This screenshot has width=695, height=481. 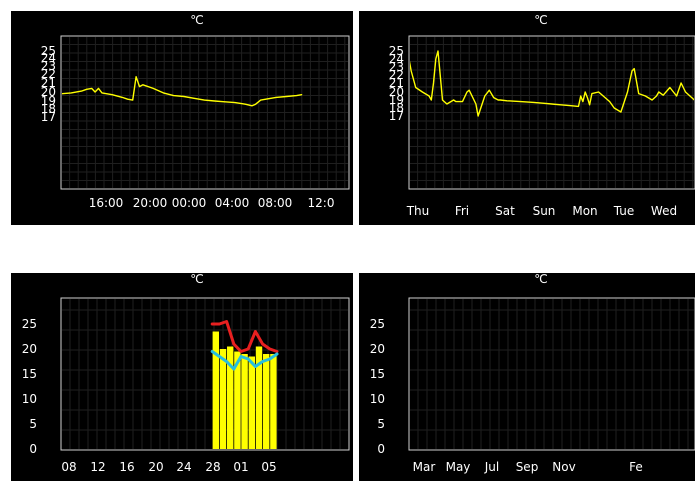 What do you see at coordinates (189, 203) in the screenshot?
I see `x-tick-label: 00:00` at bounding box center [189, 203].